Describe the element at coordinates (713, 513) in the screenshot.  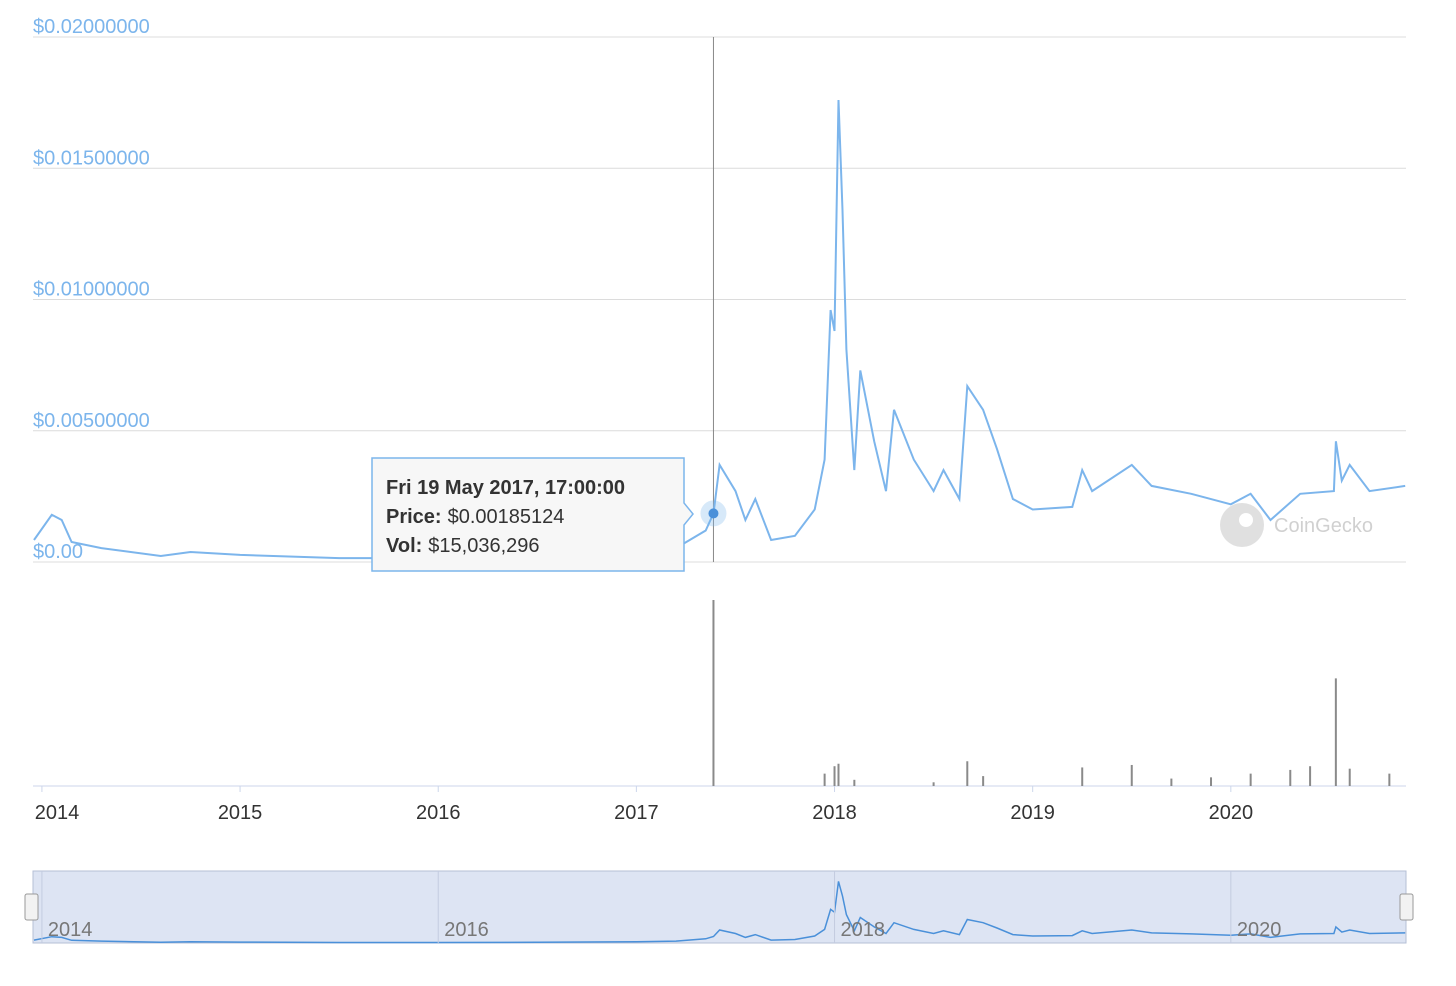
I see `hover-point` at that location.